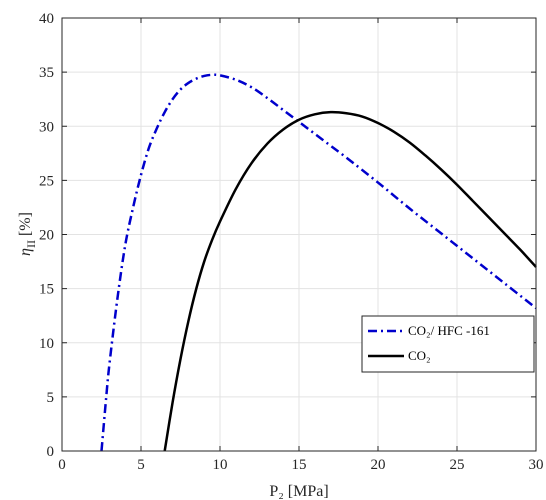  What do you see at coordinates (51, 452) in the screenshot?
I see `y-tick-label: 0` at bounding box center [51, 452].